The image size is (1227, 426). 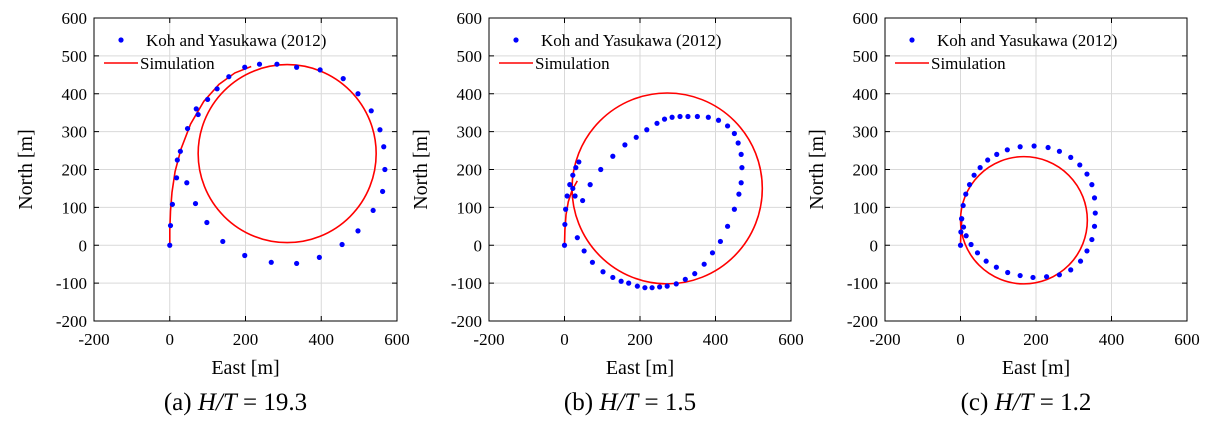 What do you see at coordinates (572, 63) in the screenshot?
I see `legend-label-line: Simulation` at bounding box center [572, 63].